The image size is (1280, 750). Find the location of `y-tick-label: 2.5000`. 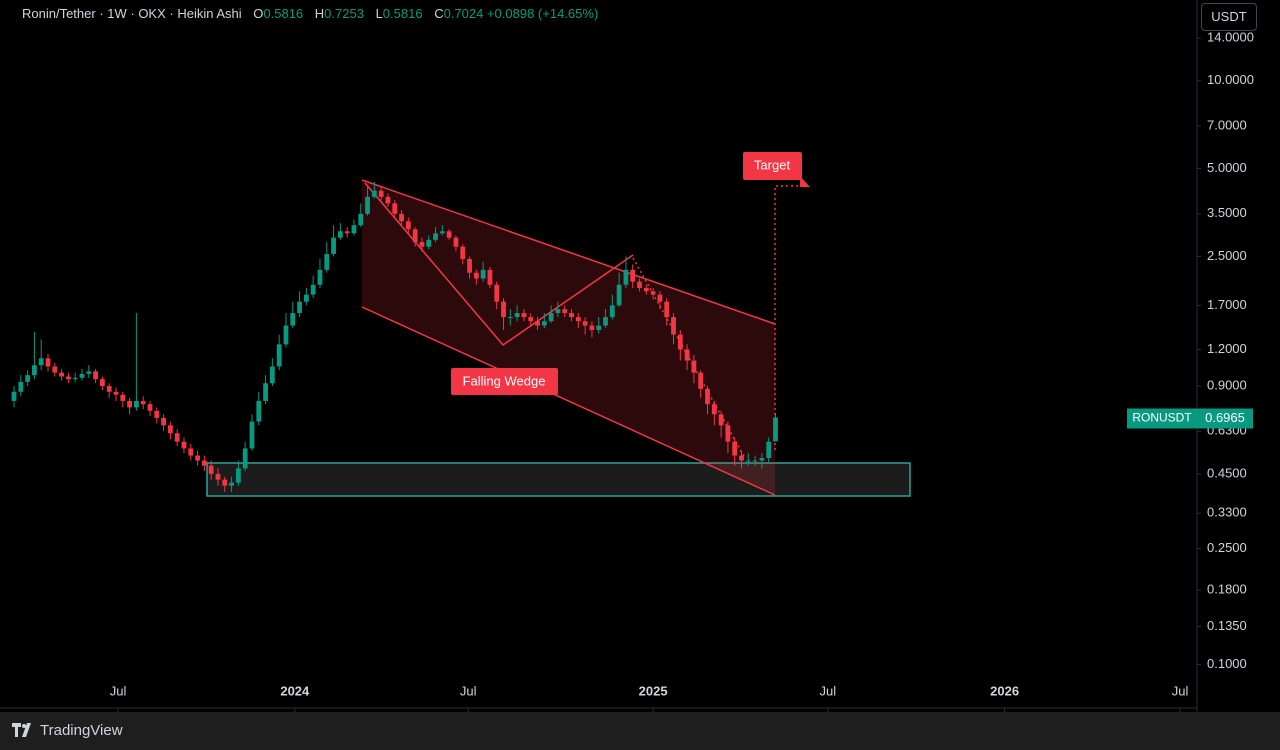

y-tick-label: 2.5000 is located at coordinates (1227, 255).